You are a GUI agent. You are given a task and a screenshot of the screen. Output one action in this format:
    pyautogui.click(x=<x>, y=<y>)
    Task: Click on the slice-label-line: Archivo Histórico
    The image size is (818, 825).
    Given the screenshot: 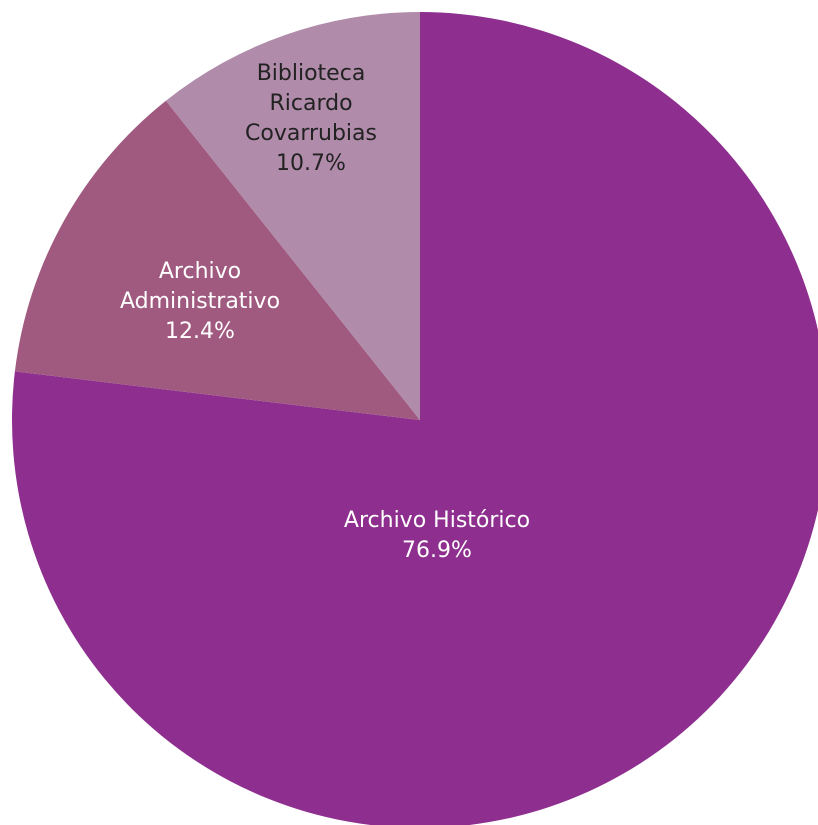 What is the action you would take?
    pyautogui.click(x=437, y=520)
    